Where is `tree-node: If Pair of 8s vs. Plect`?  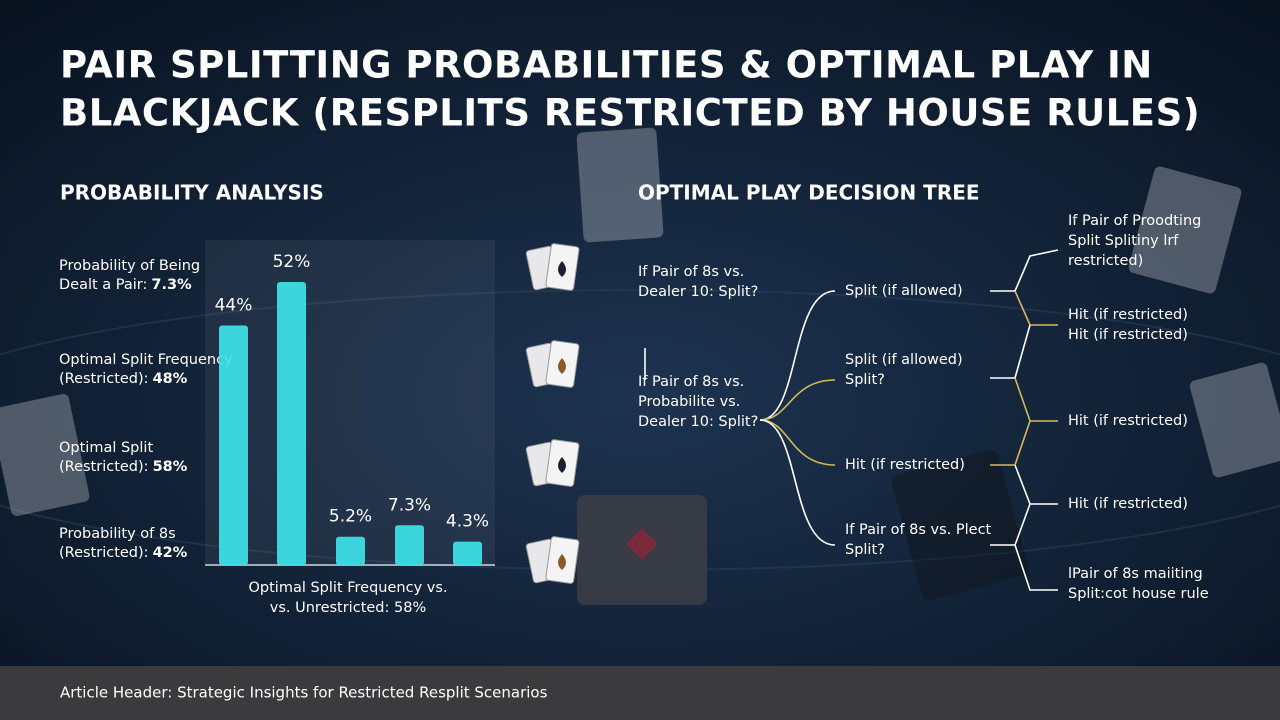
tree-node: If Pair of 8s vs. Plect is located at coordinates (918, 530).